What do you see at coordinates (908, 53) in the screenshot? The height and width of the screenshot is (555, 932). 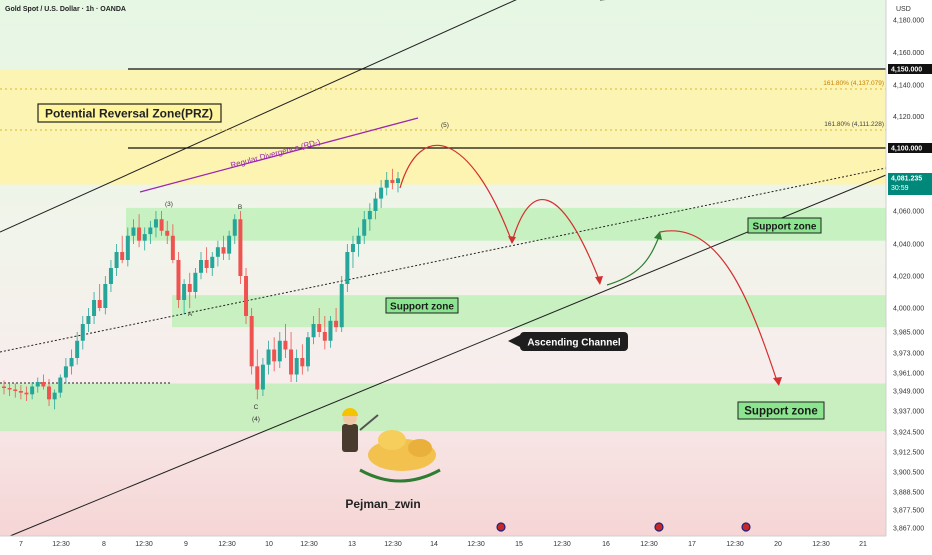 I see `price-tick-label: 4,160.000` at bounding box center [908, 53].